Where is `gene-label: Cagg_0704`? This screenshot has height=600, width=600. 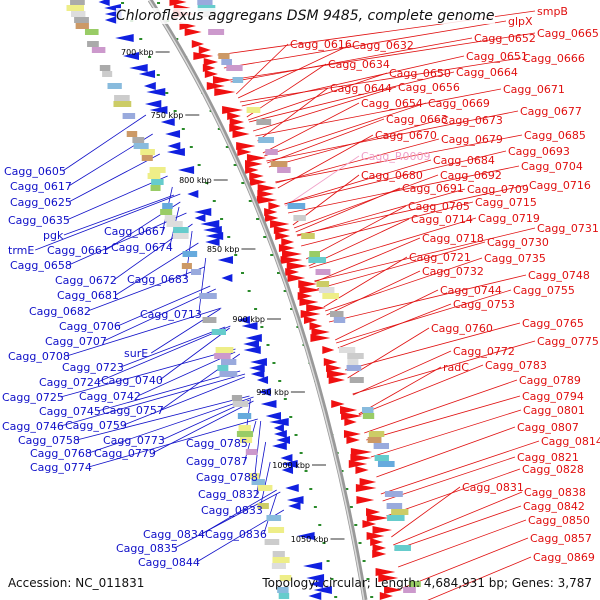 gene-label: Cagg_0704 is located at coordinates (552, 166).